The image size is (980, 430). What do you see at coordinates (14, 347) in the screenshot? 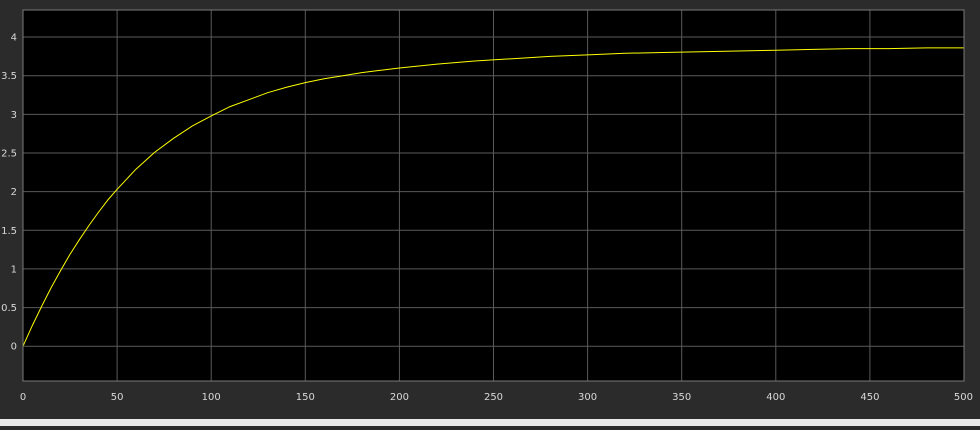
I see `y-tick-label: 0` at bounding box center [14, 347].